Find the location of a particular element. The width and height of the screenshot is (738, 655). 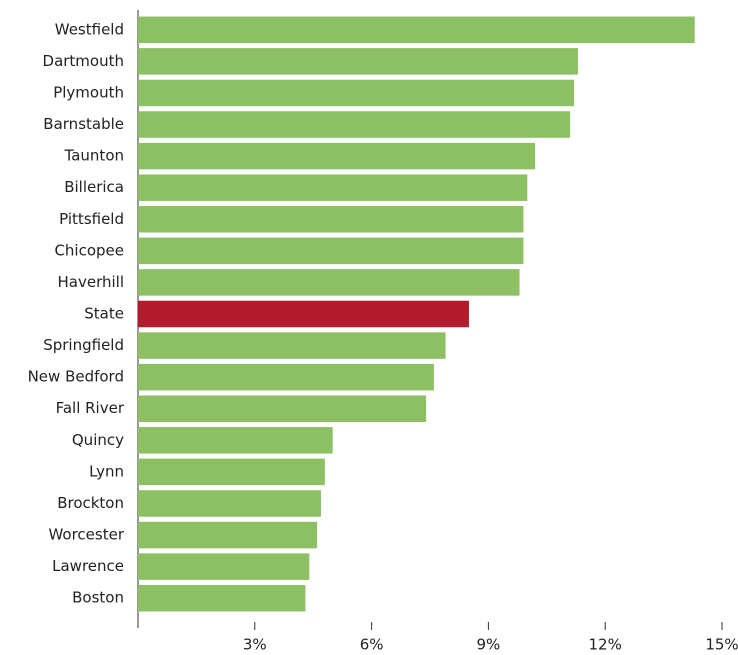

y-tick-label: Haverhill is located at coordinates (91, 282).